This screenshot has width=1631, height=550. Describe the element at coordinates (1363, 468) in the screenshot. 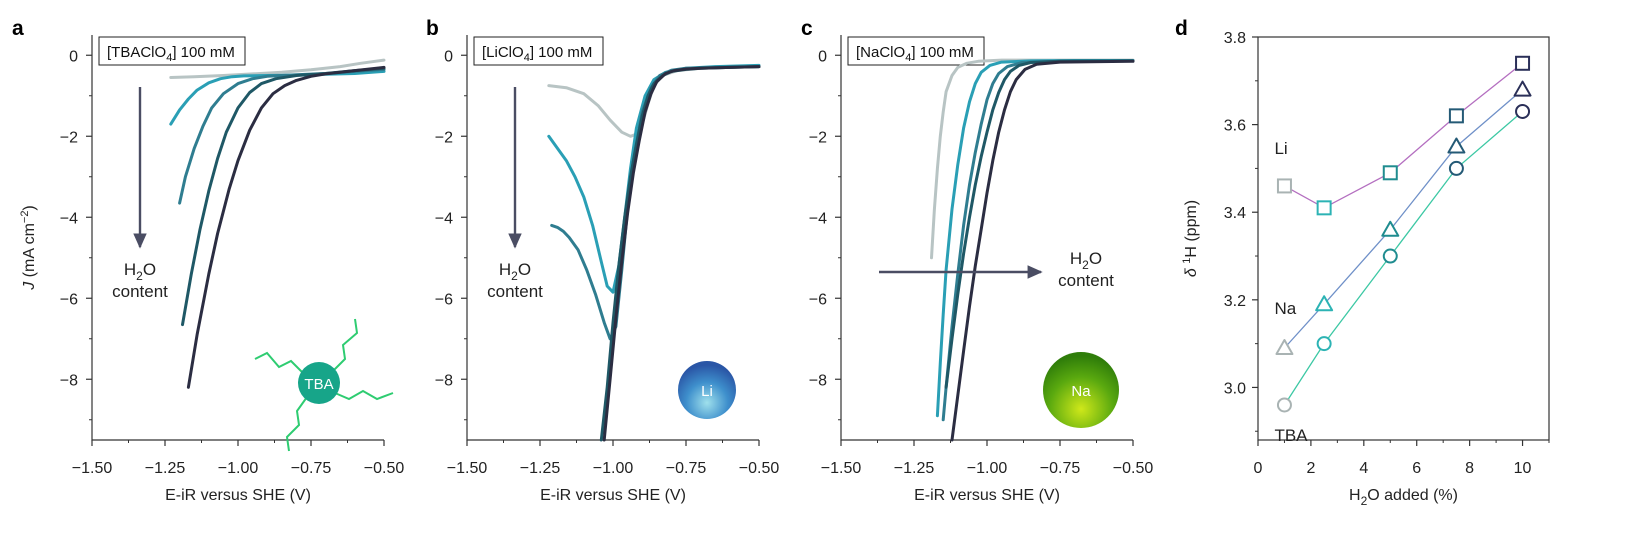

I see `x-tick-label: 4` at that location.